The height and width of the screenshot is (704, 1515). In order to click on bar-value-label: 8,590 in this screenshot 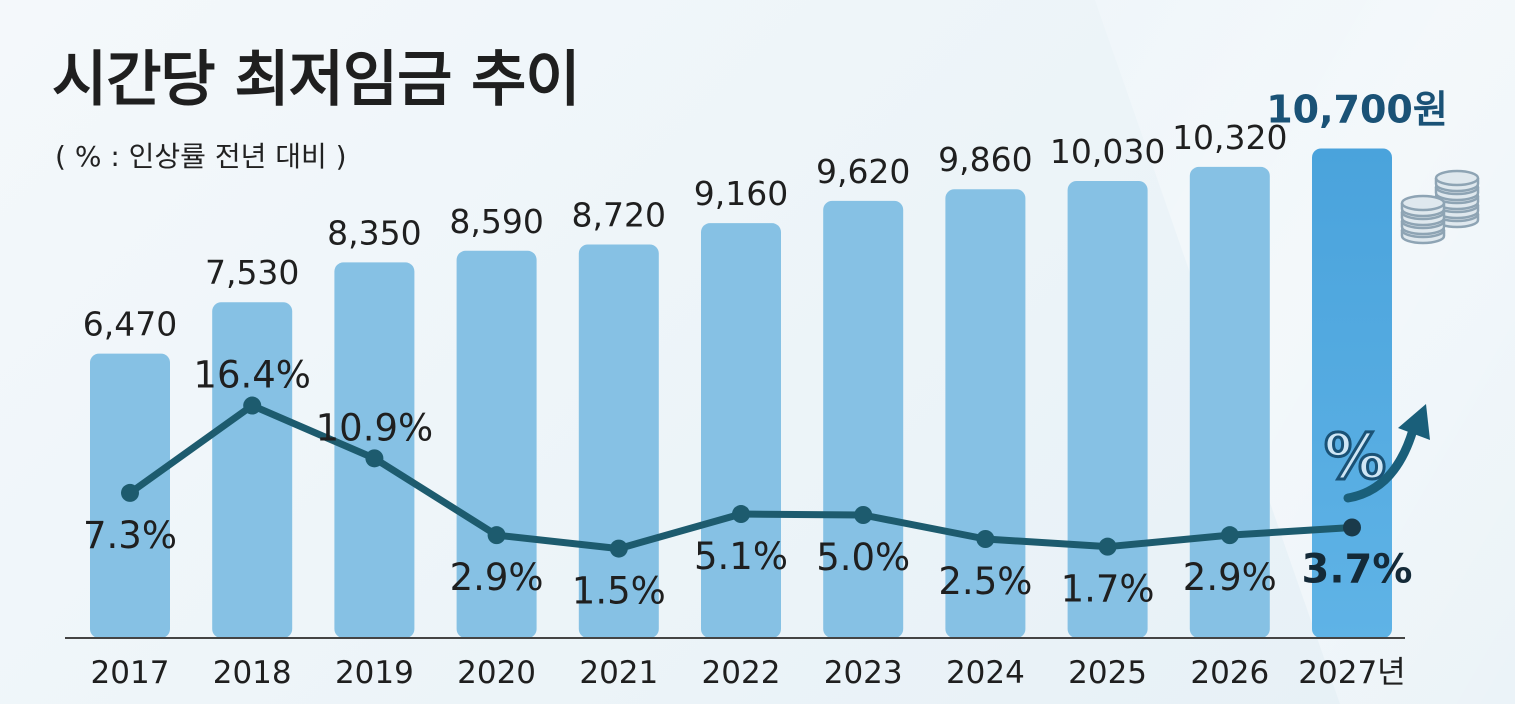, I will do `click(496, 221)`.